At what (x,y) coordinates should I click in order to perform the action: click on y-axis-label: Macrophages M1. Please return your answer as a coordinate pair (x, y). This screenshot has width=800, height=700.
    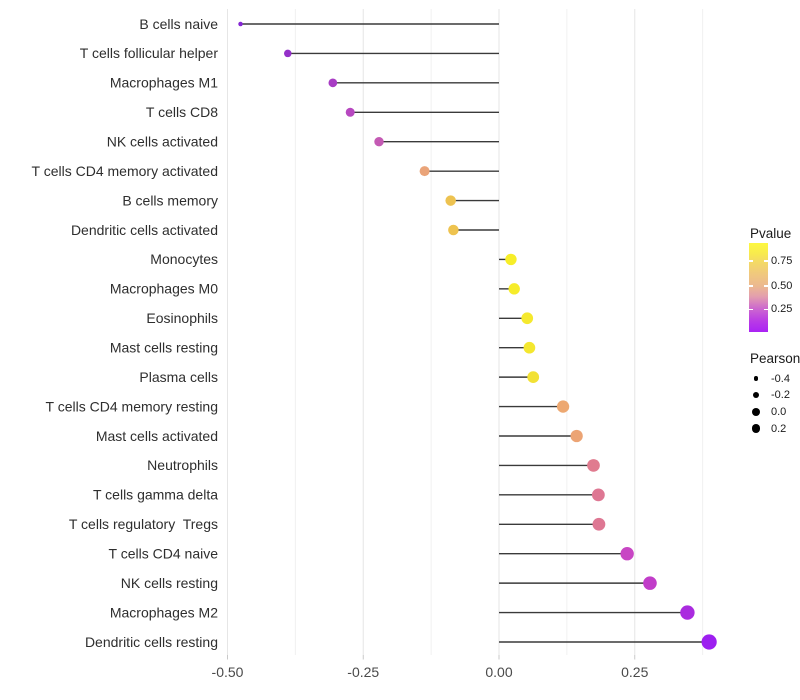
    Looking at the image, I should click on (164, 83).